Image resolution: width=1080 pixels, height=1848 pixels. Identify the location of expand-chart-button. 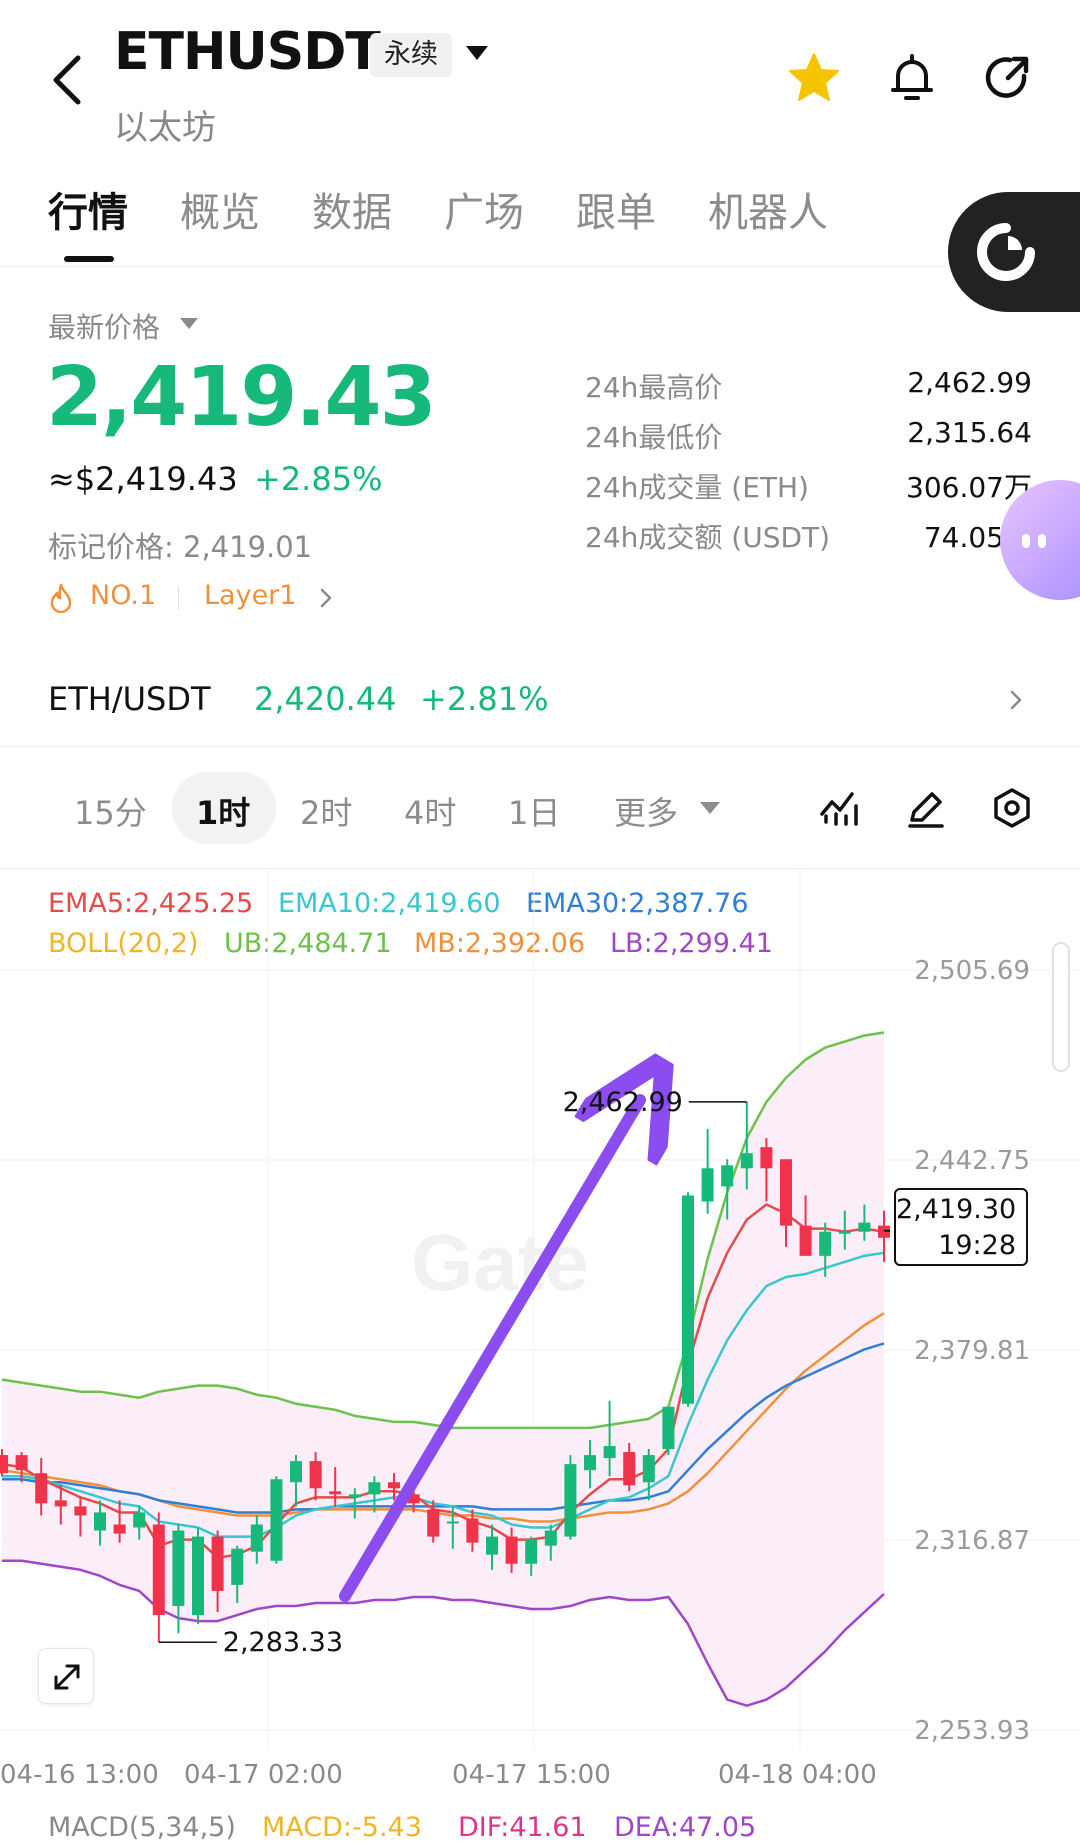
(66, 1676).